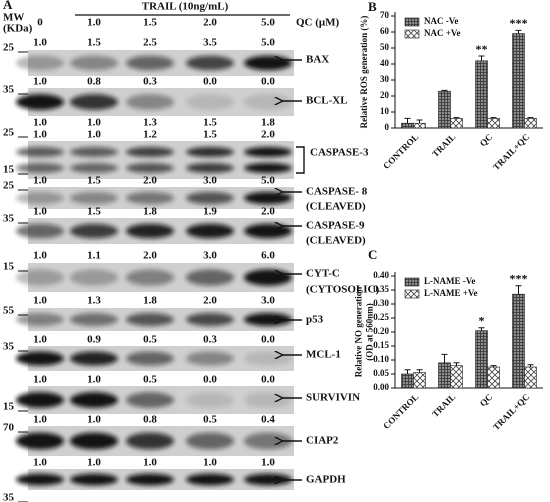  I want to click on protein-label: CASPASE-3, so click(339, 153).